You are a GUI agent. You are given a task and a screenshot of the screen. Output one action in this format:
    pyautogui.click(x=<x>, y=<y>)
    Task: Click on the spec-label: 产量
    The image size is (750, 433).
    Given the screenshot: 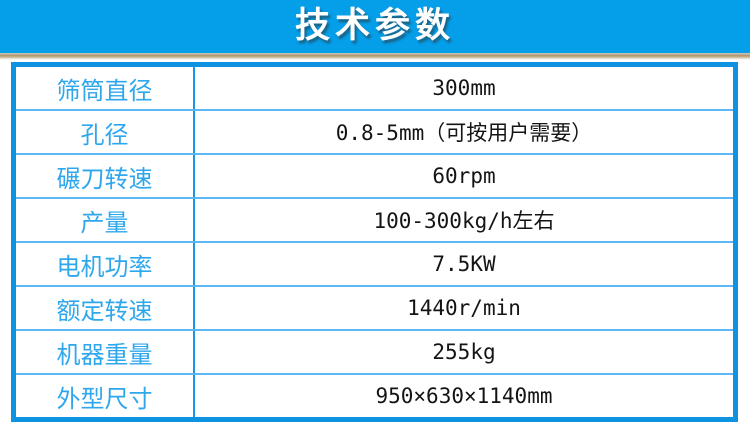 What is the action you would take?
    pyautogui.click(x=105, y=220)
    